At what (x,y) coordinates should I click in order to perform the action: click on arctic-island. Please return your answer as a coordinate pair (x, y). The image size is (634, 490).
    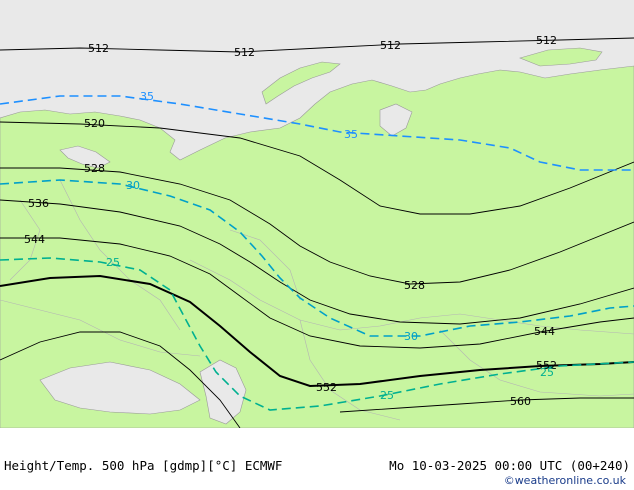
    Looking at the image, I should click on (301, 83).